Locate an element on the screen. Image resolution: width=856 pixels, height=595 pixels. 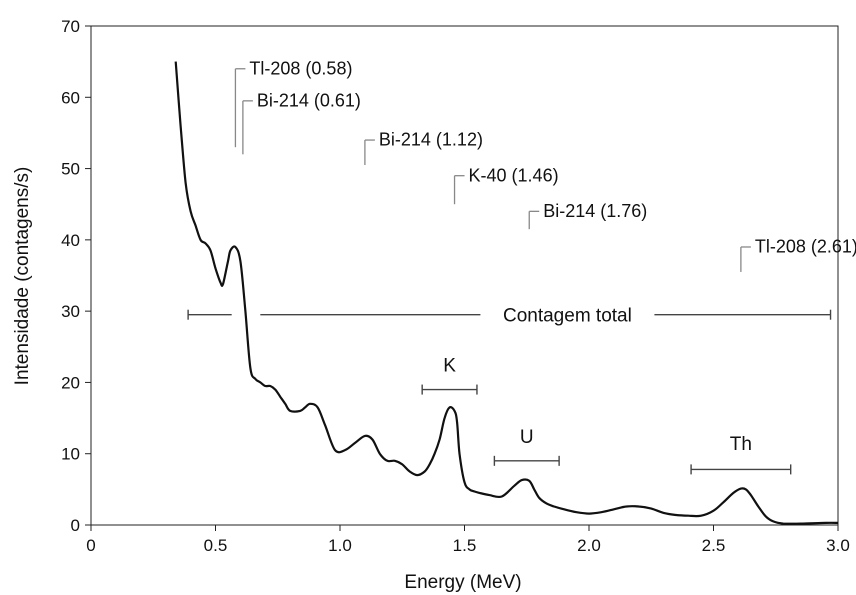
x-tick-label: 1.5 is located at coordinates (465, 545).